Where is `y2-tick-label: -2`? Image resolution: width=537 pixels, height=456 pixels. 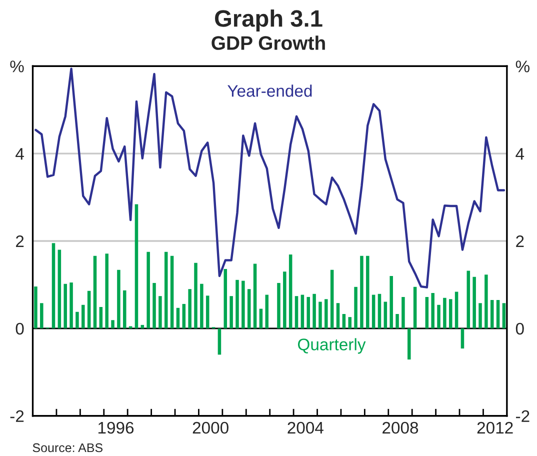 y2-tick-label: -2 is located at coordinates (523, 416).